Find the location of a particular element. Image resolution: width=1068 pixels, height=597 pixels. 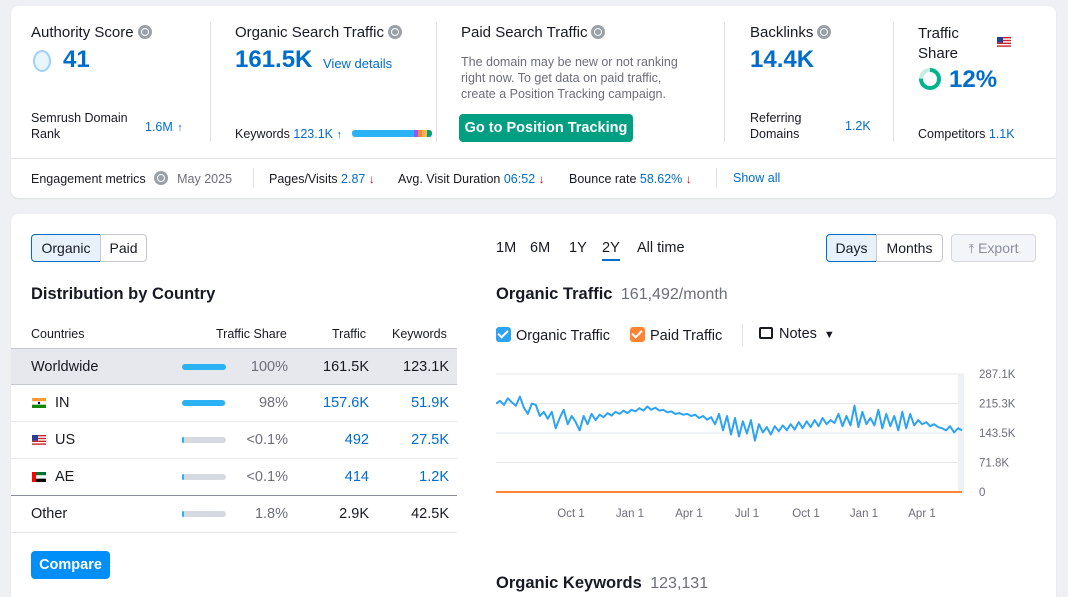

traffic-share-ring-icon is located at coordinates (930, 79).